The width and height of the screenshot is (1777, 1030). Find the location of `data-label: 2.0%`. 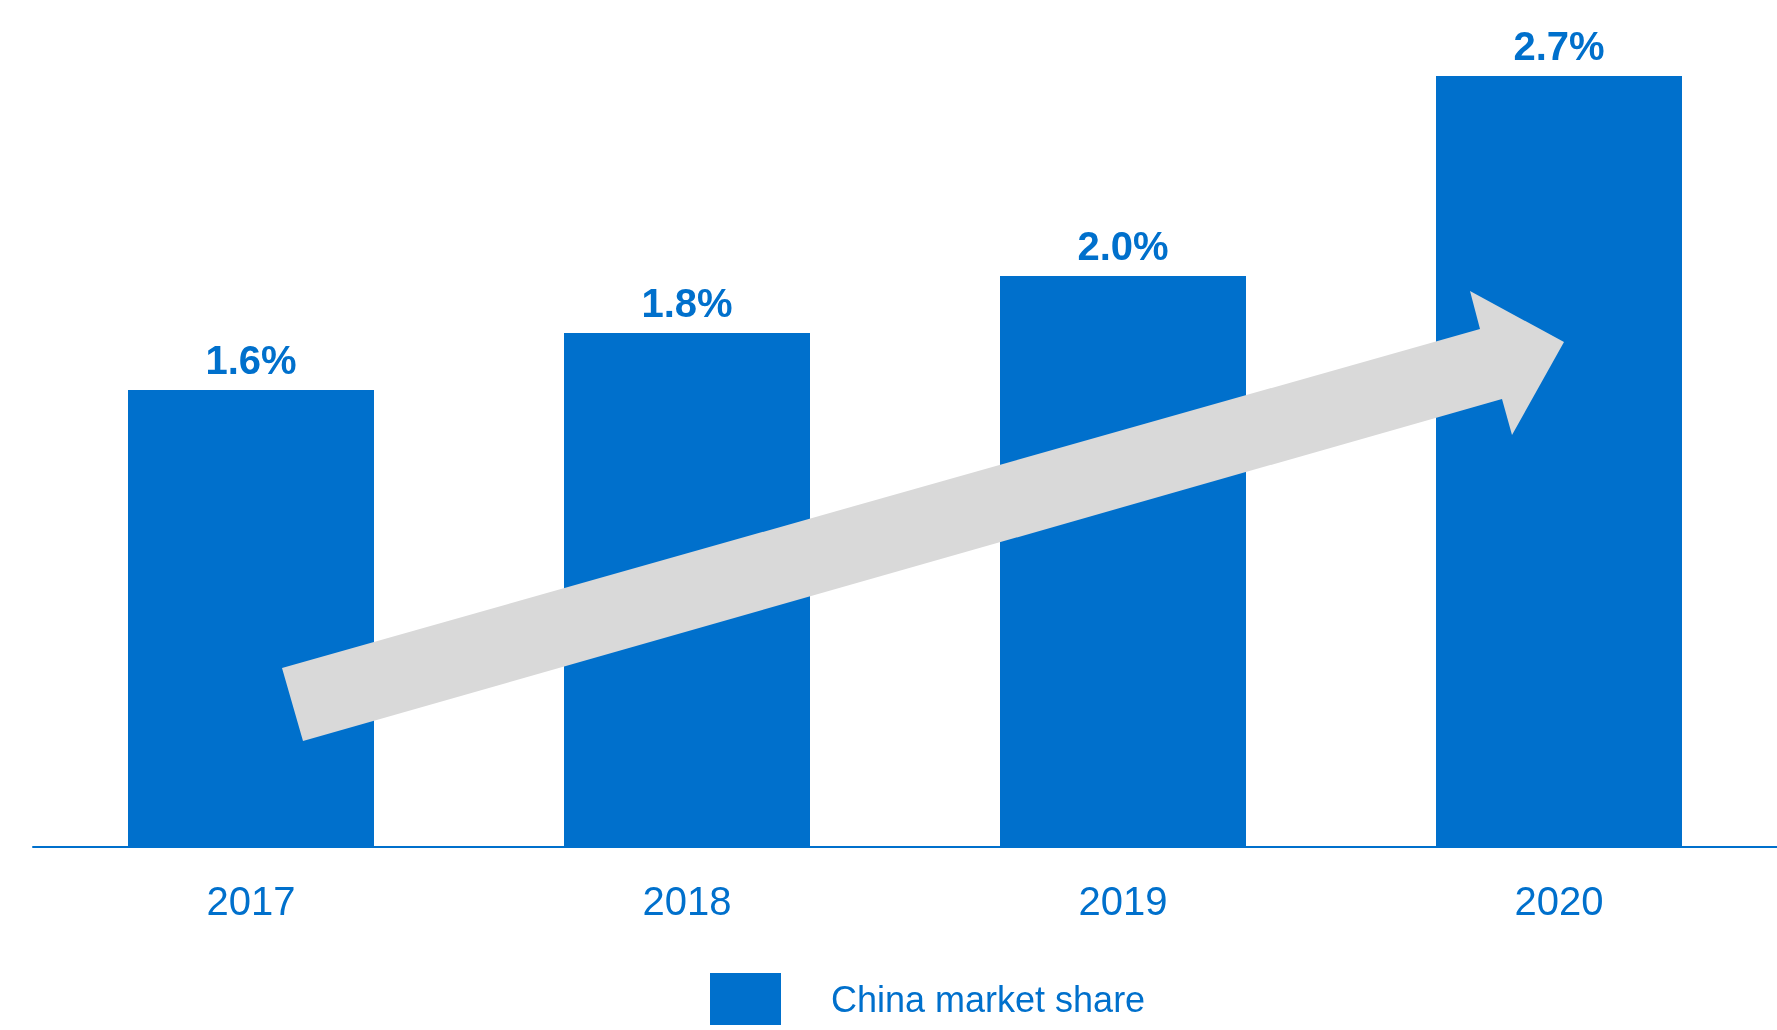

data-label: 2.0% is located at coordinates (1123, 245).